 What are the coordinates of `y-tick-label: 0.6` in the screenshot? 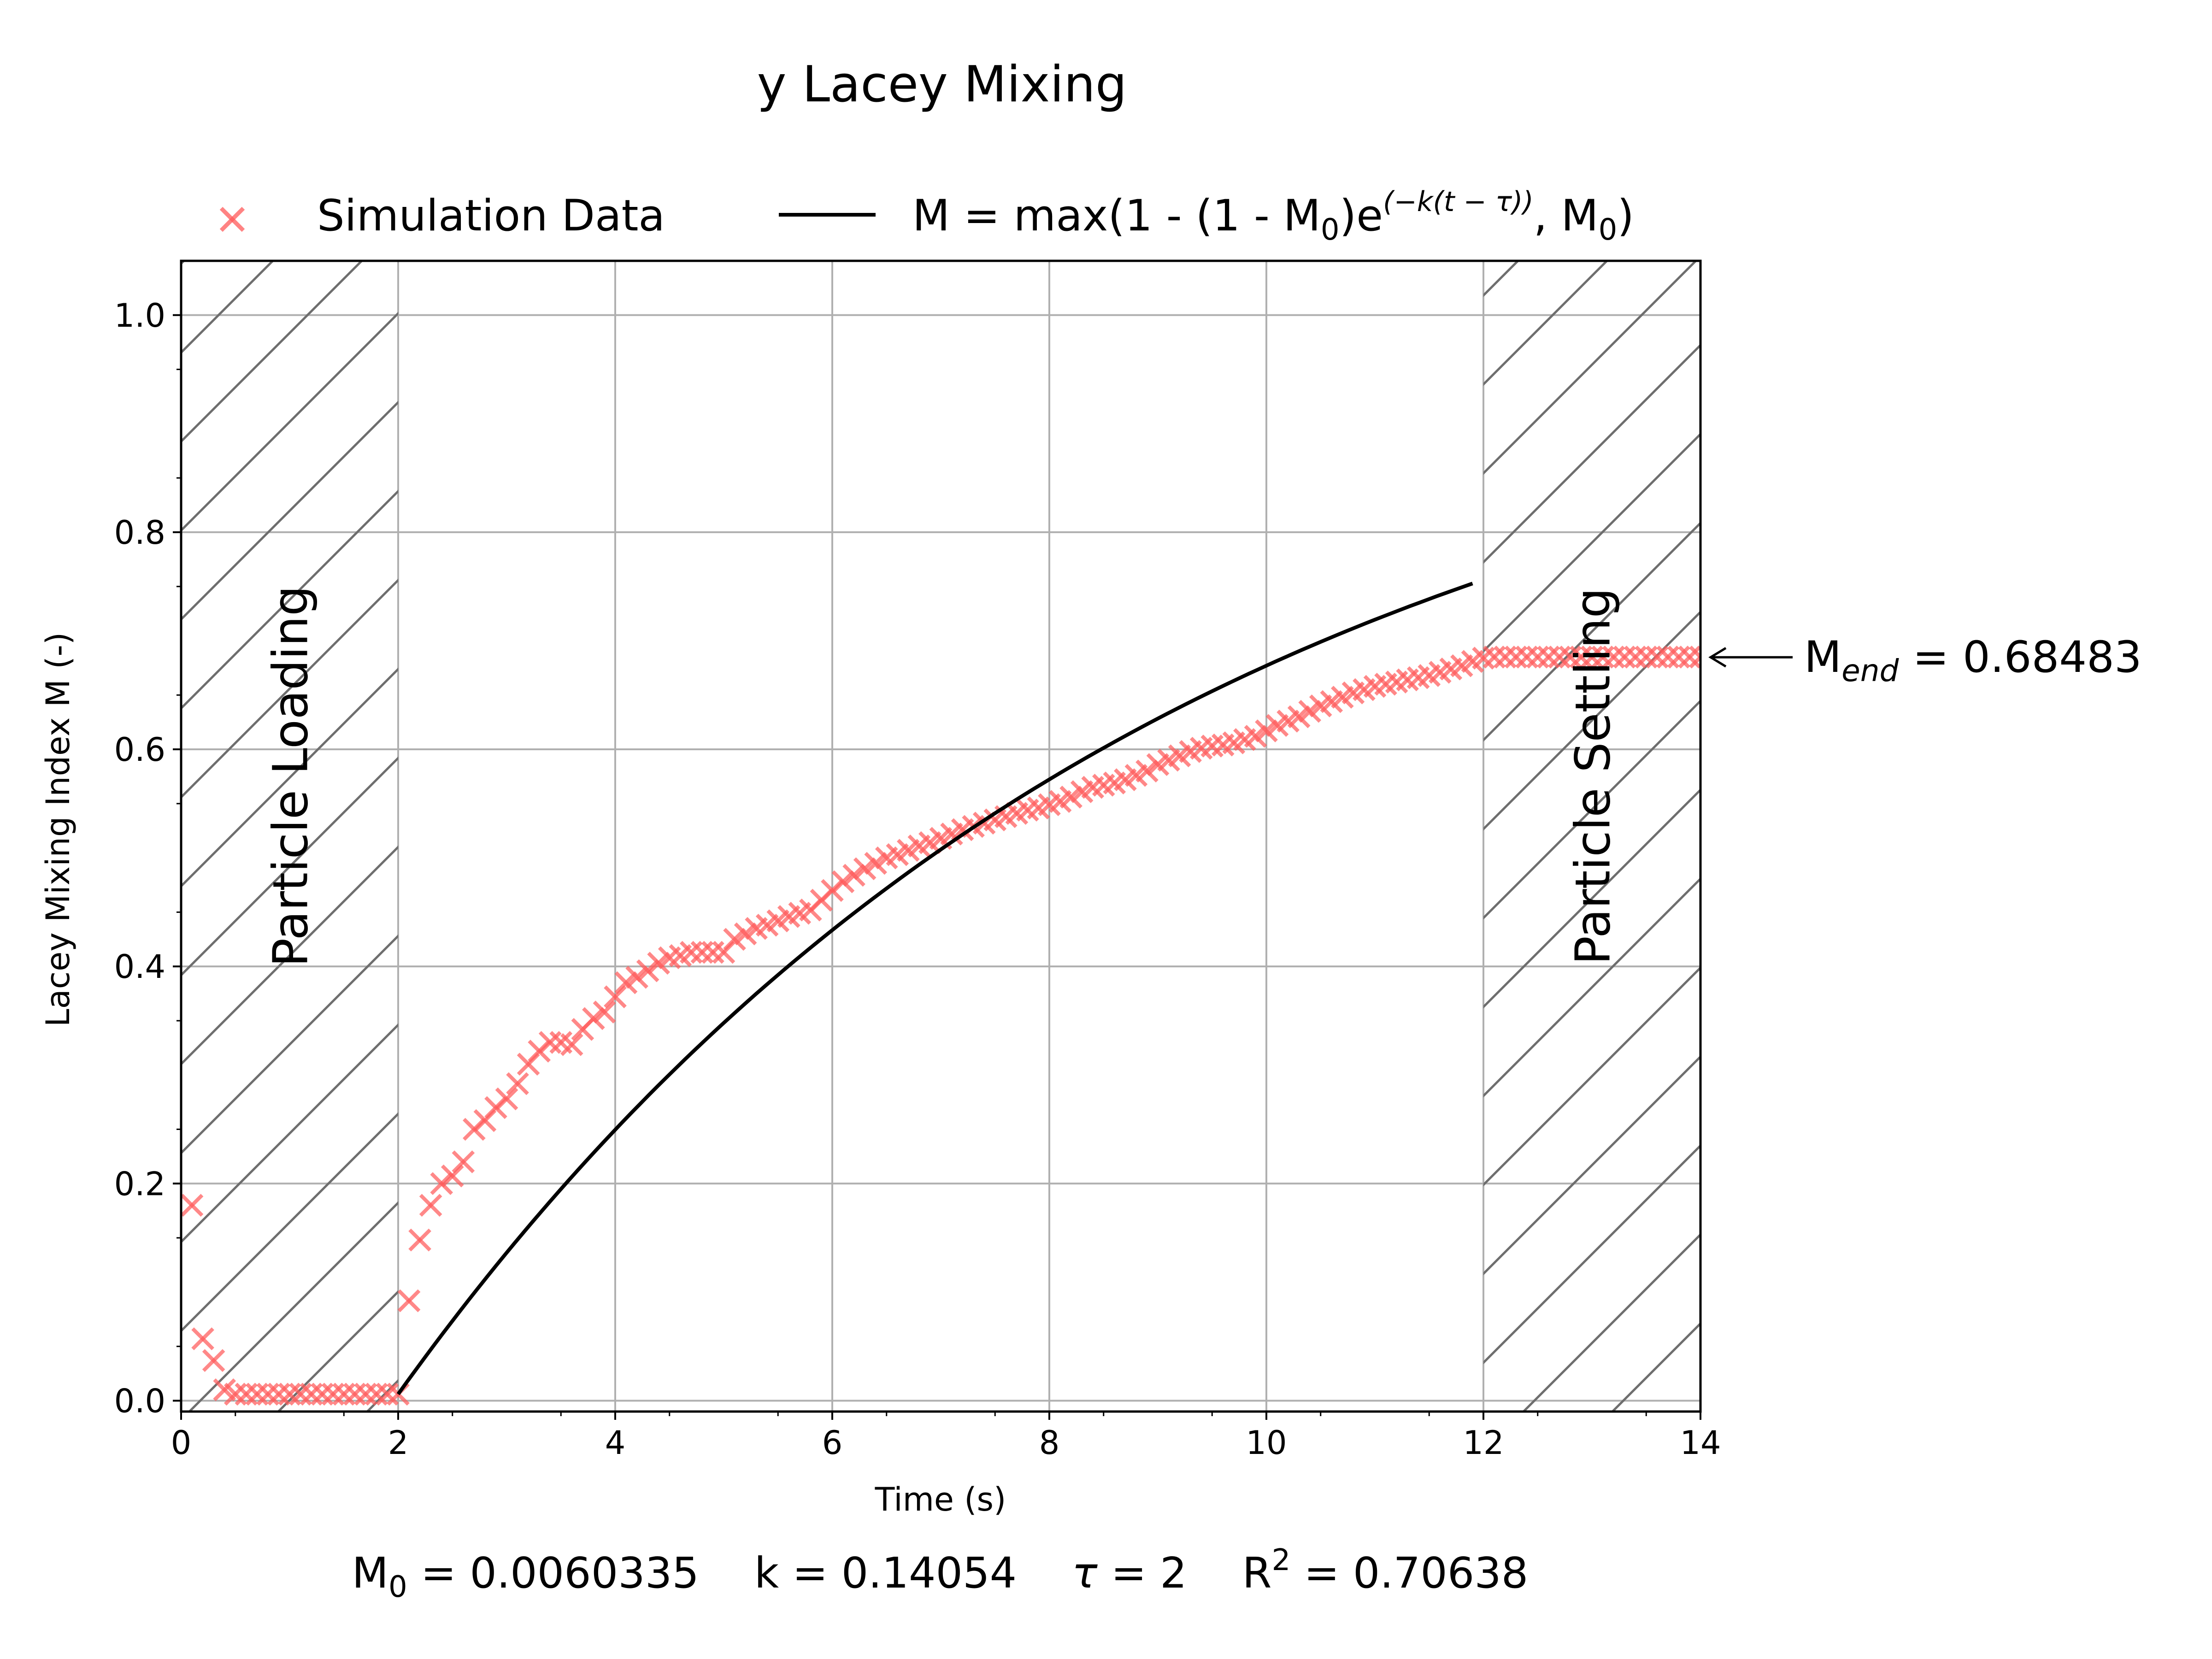 It's located at (139, 750).